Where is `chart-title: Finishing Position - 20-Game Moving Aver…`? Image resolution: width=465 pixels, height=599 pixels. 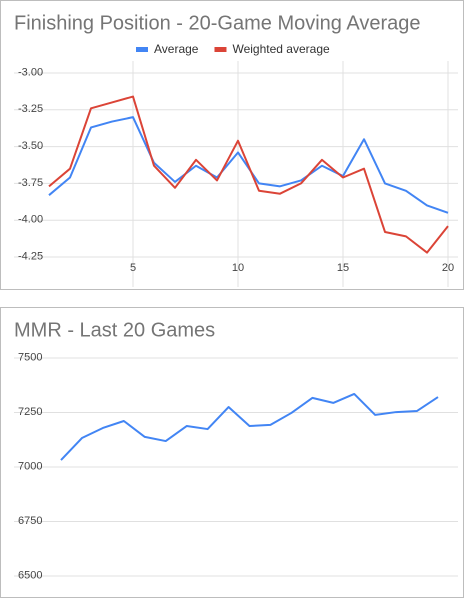
chart-title: Finishing Position - 20-Game Moving Aver… is located at coordinates (217, 23).